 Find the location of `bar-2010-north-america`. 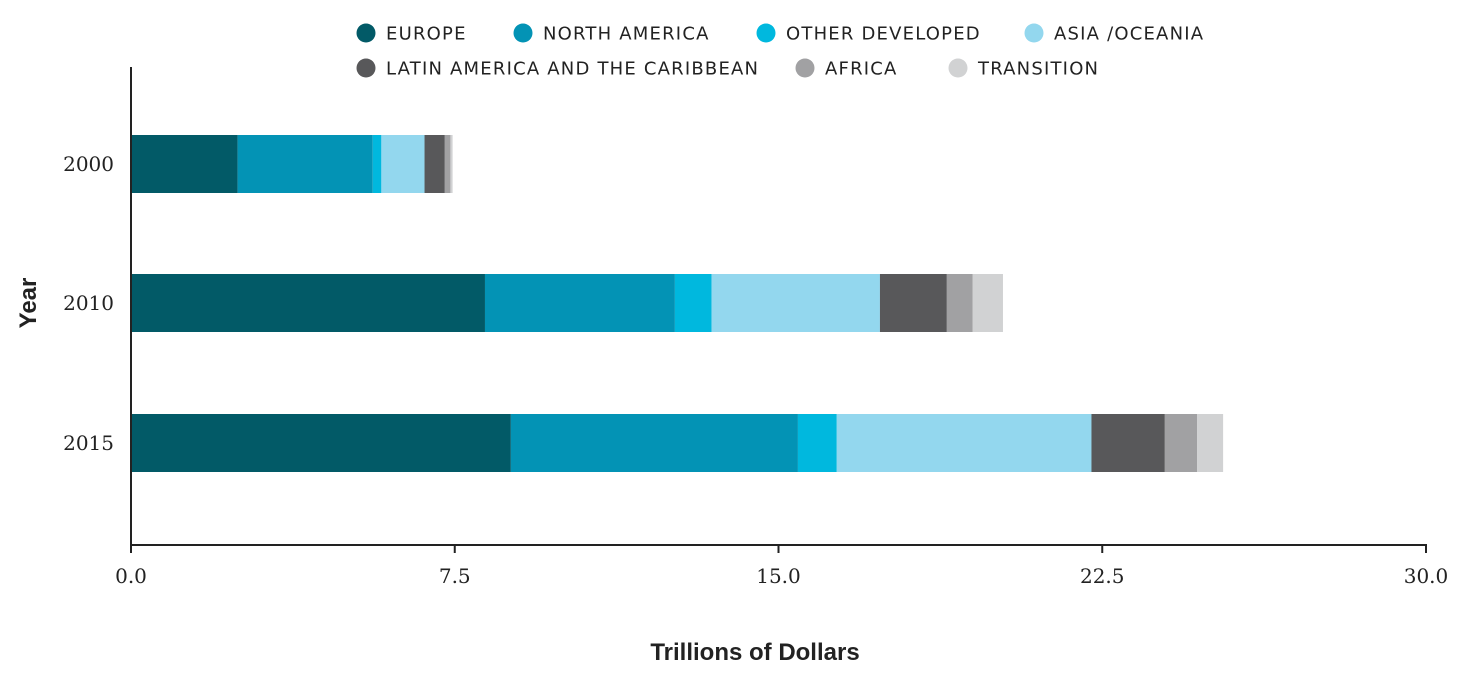

bar-2010-north-america is located at coordinates (579, 303).